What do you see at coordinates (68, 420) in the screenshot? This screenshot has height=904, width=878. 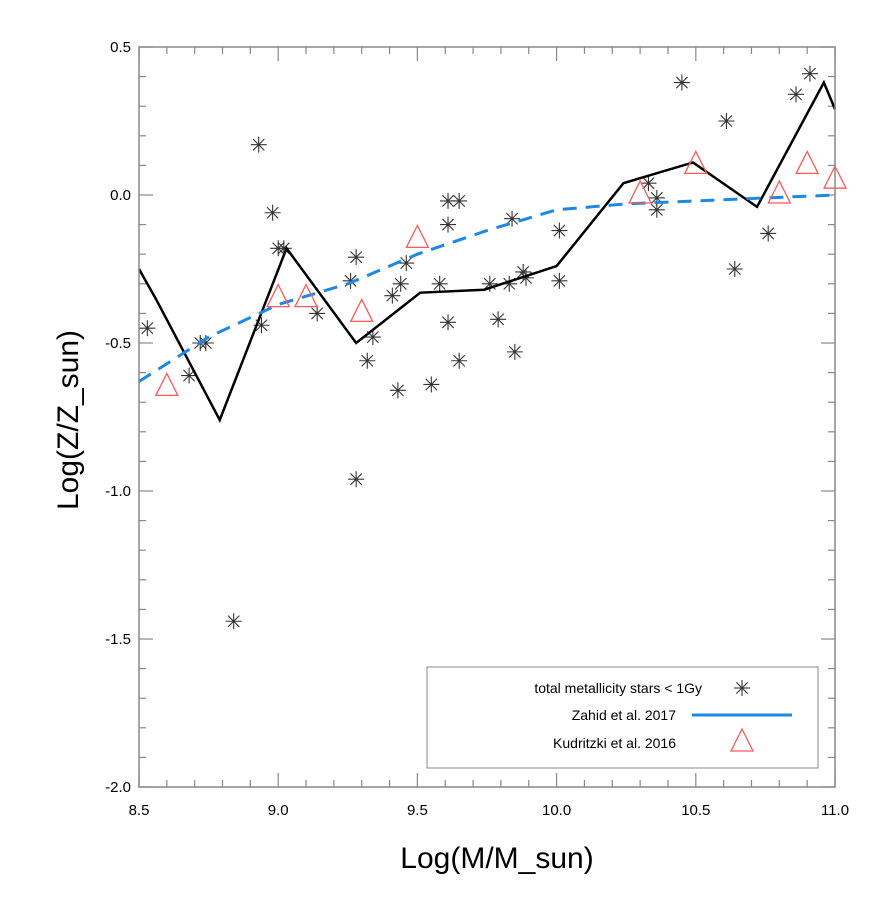 I see `y-axis-label: Log(Z/Z_sun)` at bounding box center [68, 420].